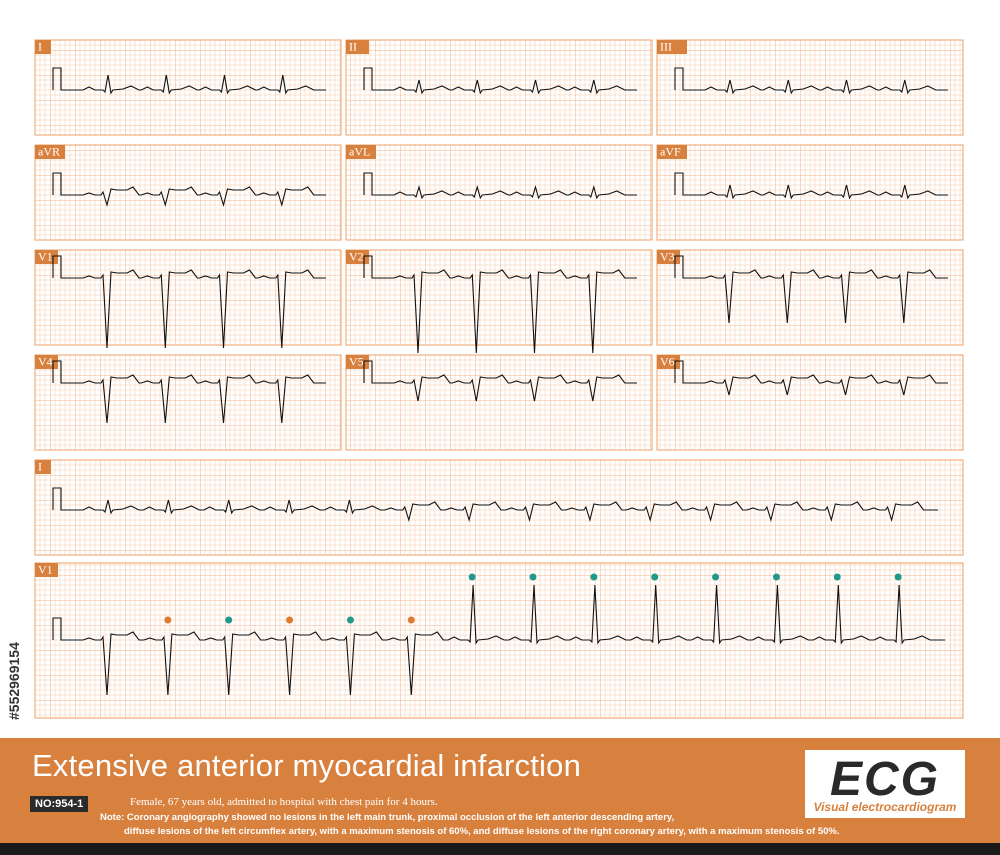 The height and width of the screenshot is (855, 1000). I want to click on lead-label: V4, so click(45, 361).